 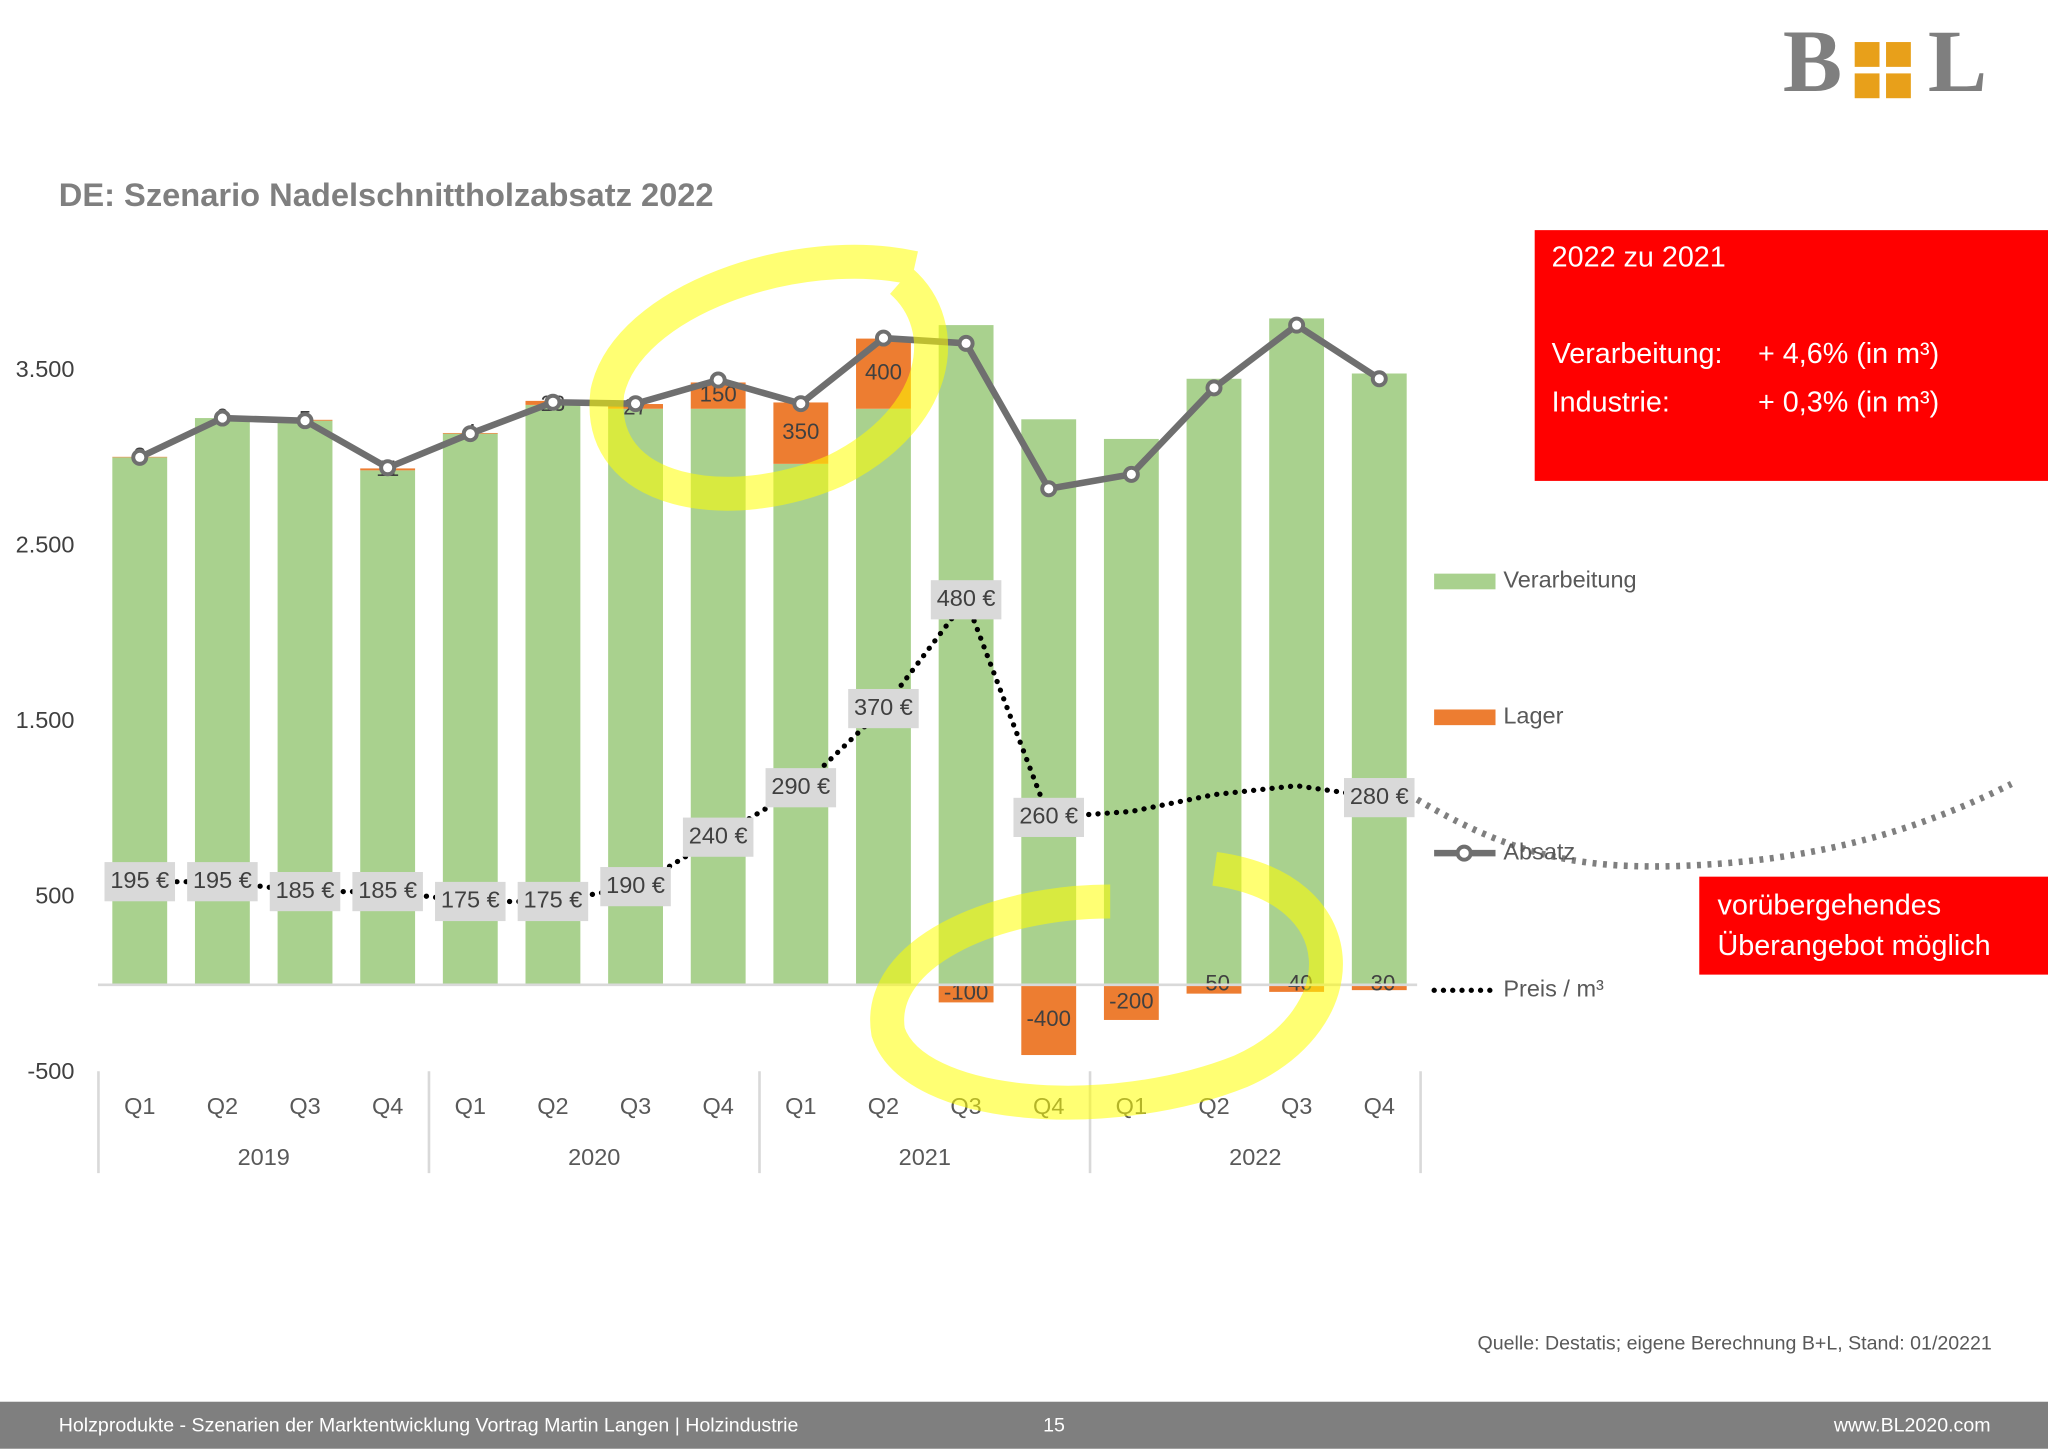 I want to click on summary-box, so click(x=1791, y=355).